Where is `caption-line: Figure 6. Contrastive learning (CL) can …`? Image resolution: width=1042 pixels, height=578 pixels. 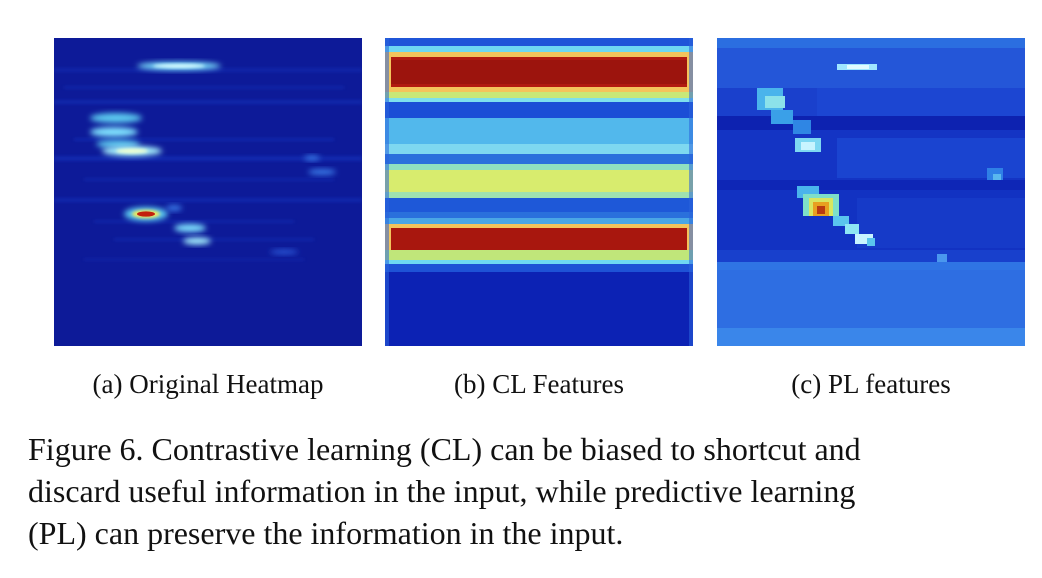
caption-line: Figure 6. Contrastive learning (CL) can … is located at coordinates (444, 449).